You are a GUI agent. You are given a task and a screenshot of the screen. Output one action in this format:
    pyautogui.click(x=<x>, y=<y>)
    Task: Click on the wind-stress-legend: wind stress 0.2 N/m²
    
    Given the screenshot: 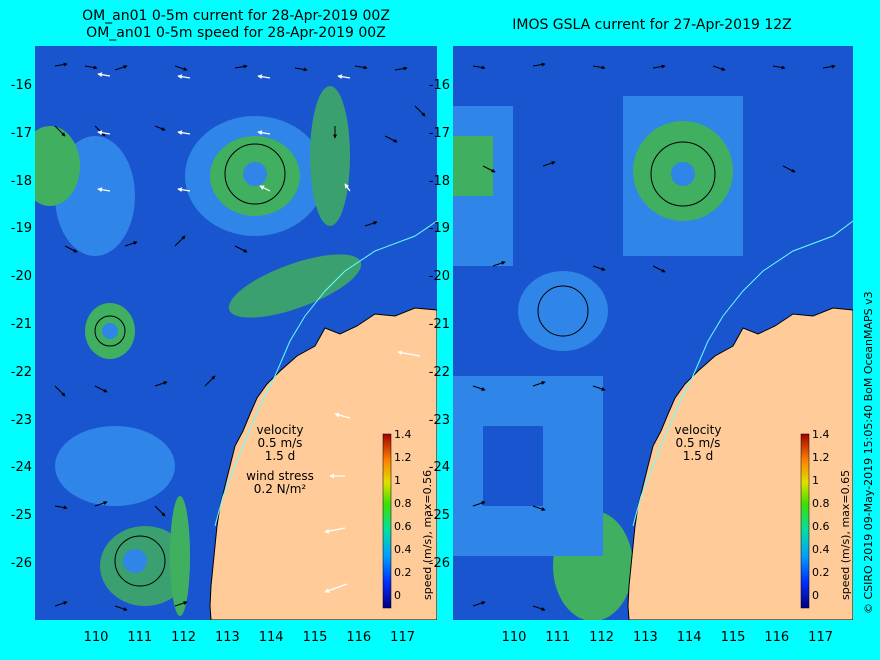 What is the action you would take?
    pyautogui.click(x=280, y=483)
    